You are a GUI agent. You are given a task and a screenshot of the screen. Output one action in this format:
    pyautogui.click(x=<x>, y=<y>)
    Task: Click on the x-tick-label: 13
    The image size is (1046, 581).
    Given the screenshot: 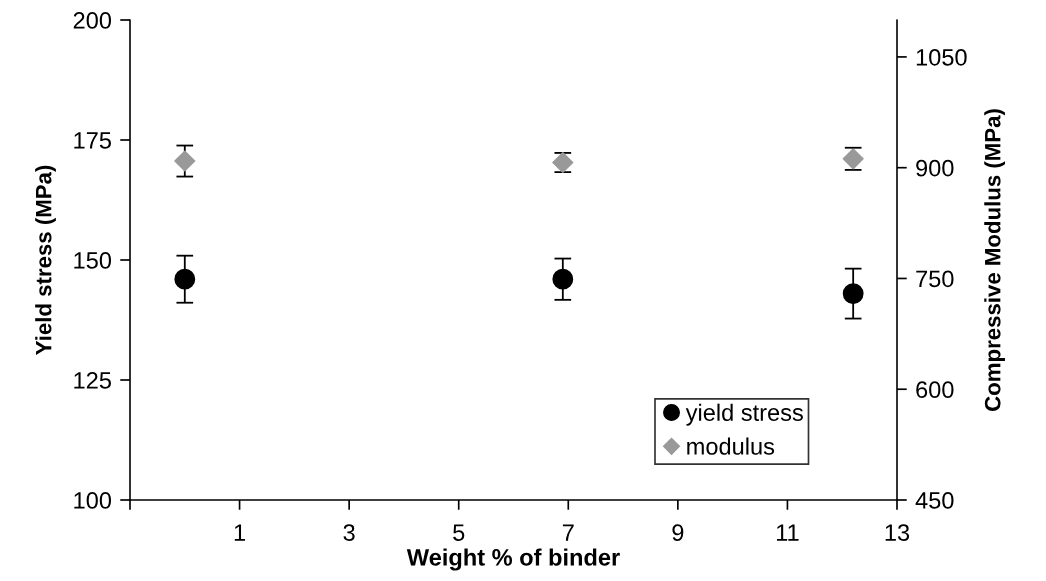 What is the action you would take?
    pyautogui.click(x=897, y=532)
    